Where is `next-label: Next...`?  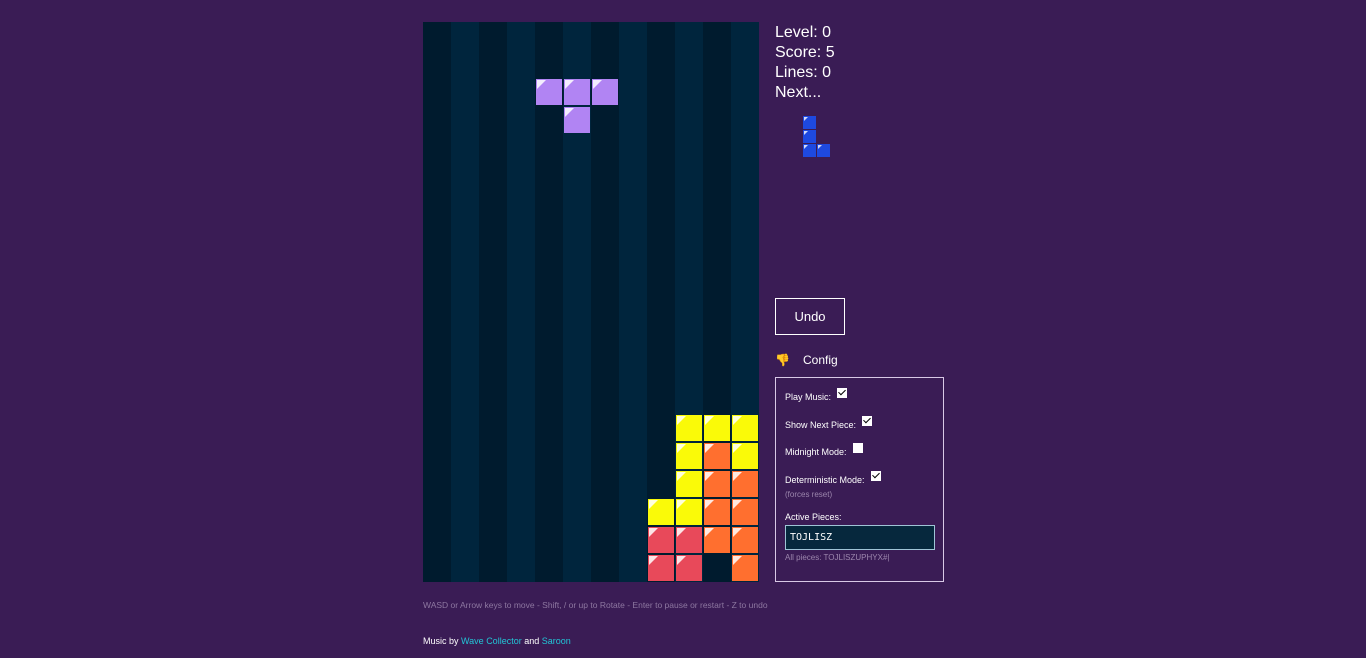 next-label: Next... is located at coordinates (798, 92).